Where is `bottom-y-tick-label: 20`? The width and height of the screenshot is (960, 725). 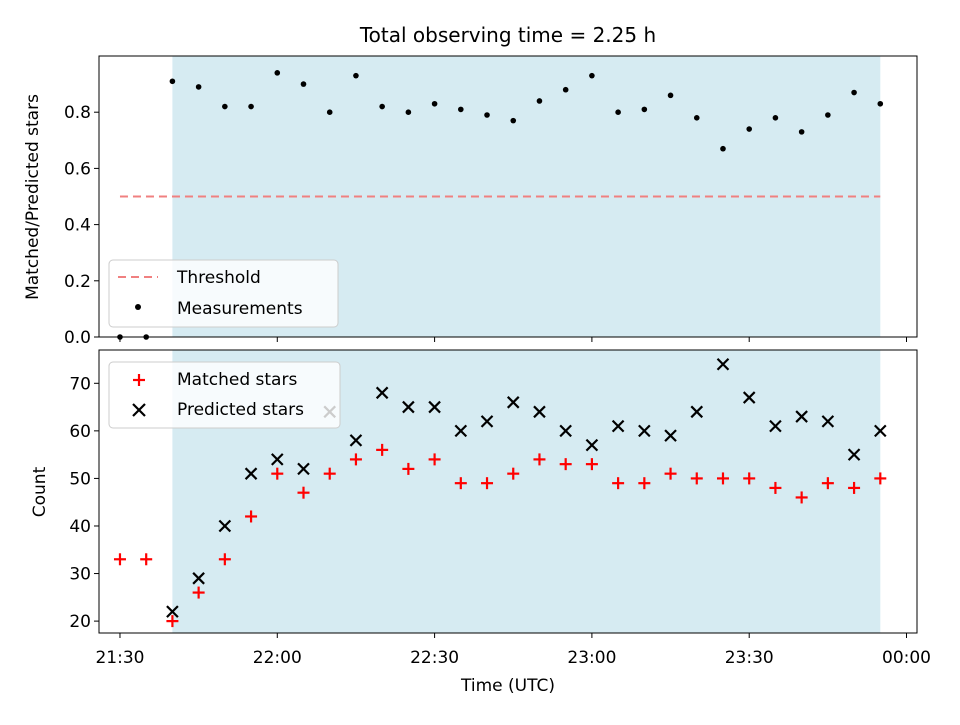
bottom-y-tick-label: 20 is located at coordinates (80, 622).